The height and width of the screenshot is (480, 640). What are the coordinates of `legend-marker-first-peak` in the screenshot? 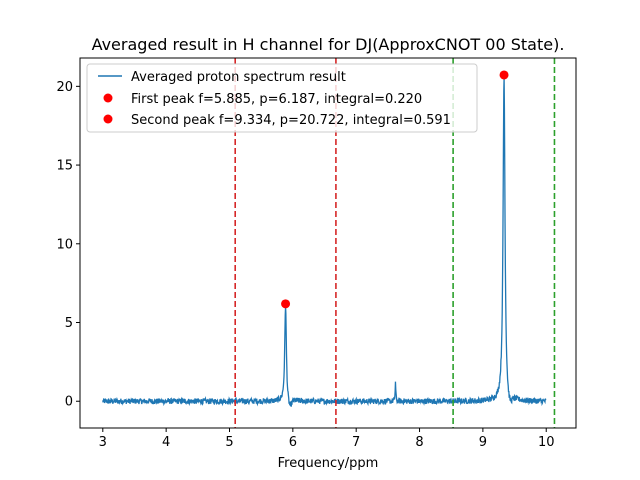 It's located at (108, 98).